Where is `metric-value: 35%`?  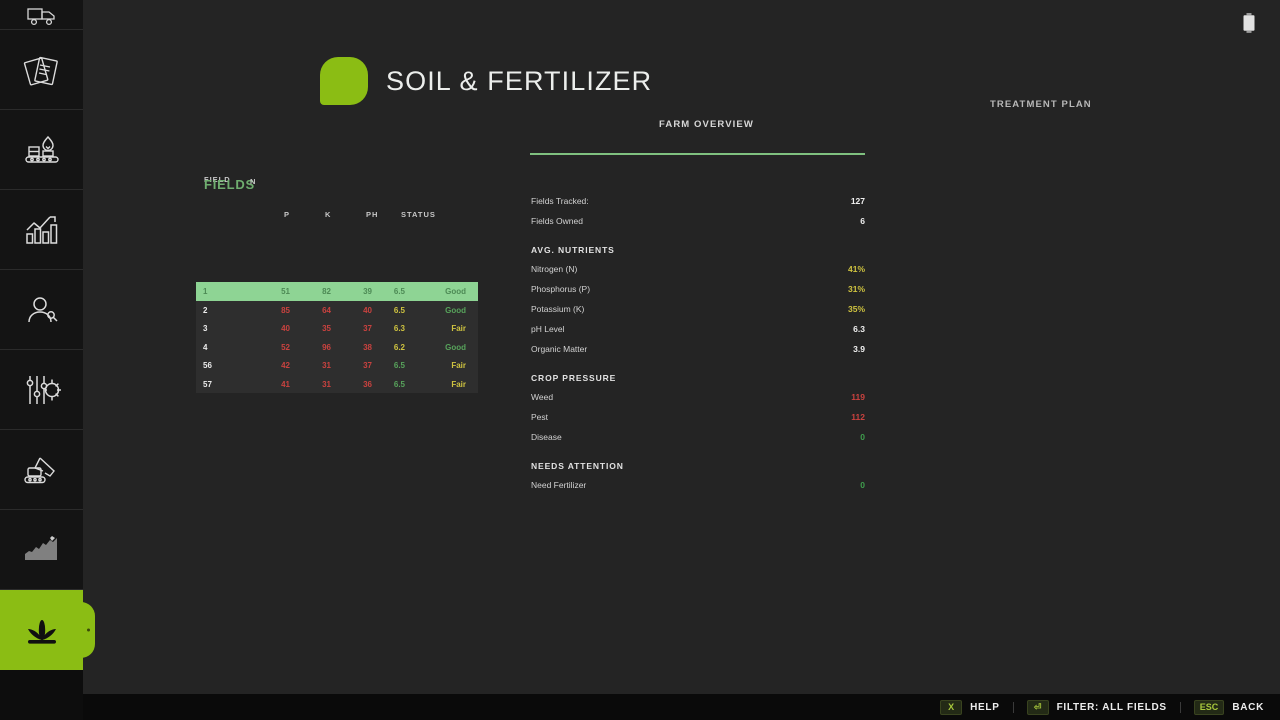
metric-value: 35% is located at coordinates (856, 309).